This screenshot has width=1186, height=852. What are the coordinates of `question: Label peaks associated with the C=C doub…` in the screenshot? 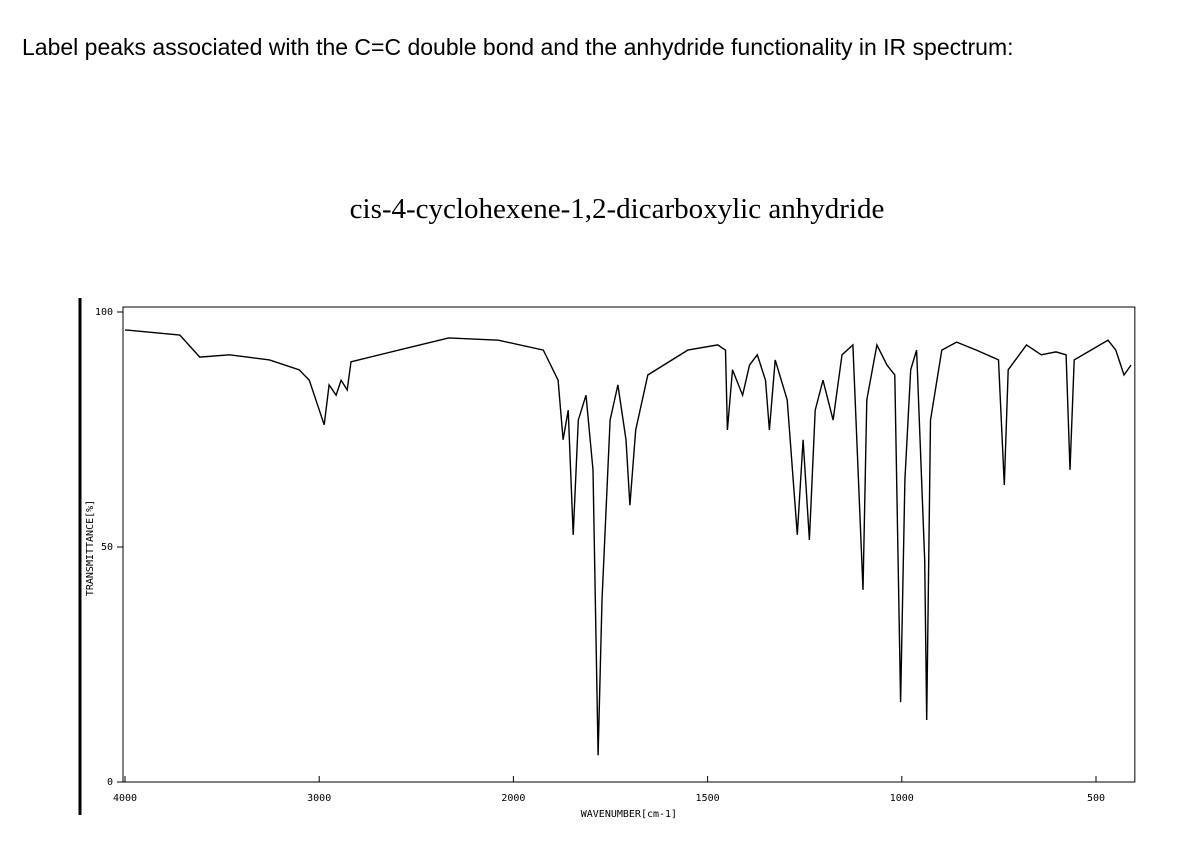 It's located at (518, 47).